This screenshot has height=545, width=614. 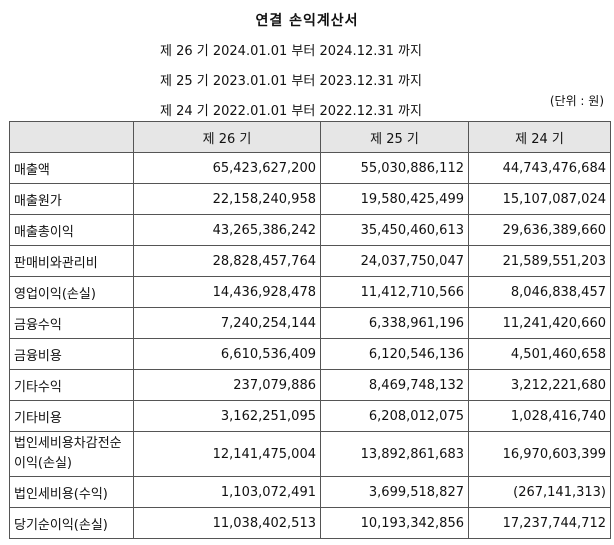 What do you see at coordinates (71, 261) in the screenshot?
I see `row-label: 판매비와관리비` at bounding box center [71, 261].